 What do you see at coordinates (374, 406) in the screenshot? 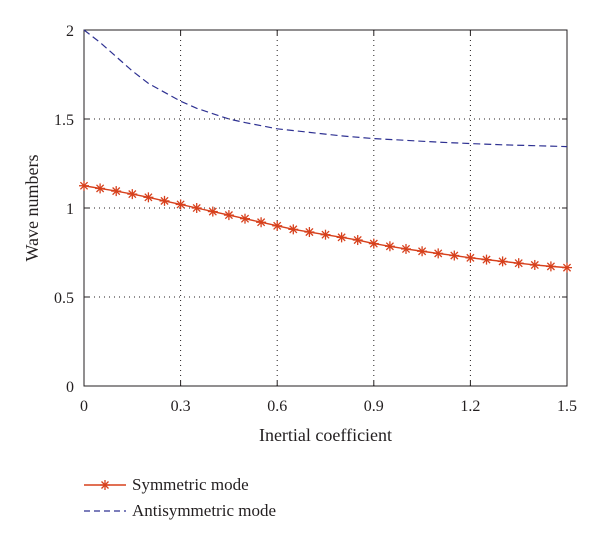
I see `x-tick-label: 0.9` at bounding box center [374, 406].